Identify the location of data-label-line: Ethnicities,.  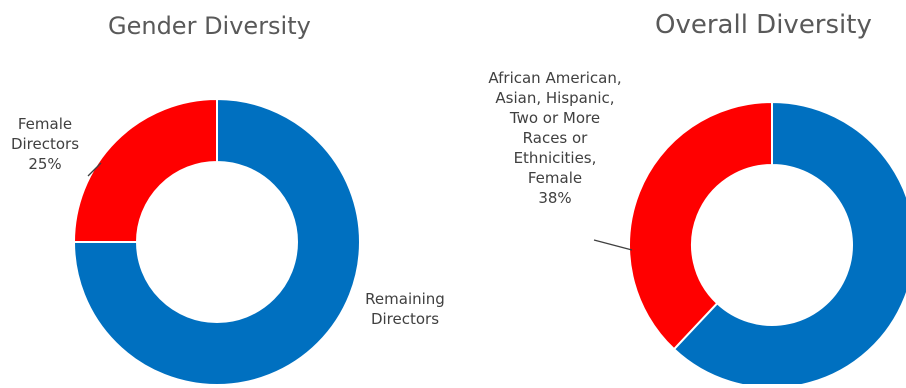
(555, 158).